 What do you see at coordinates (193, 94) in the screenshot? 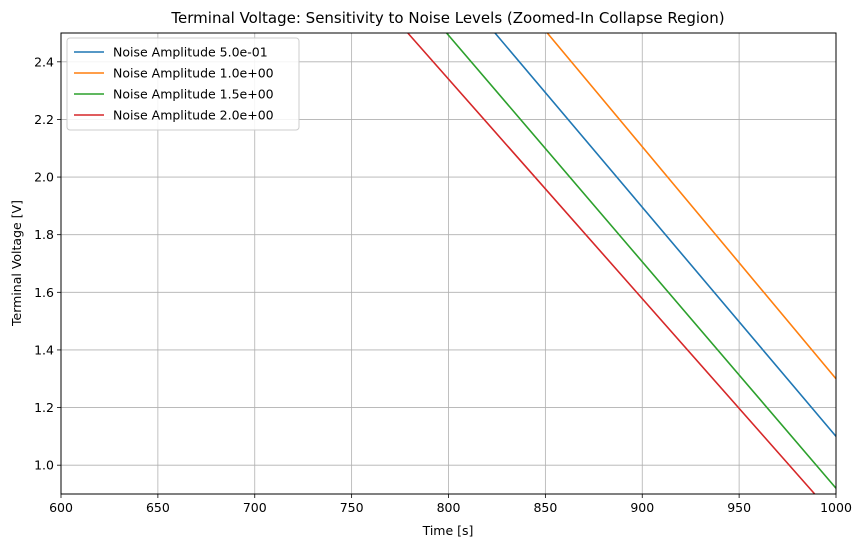
I see `legend-label-3: Noise Amplitude 1.5e+00` at bounding box center [193, 94].